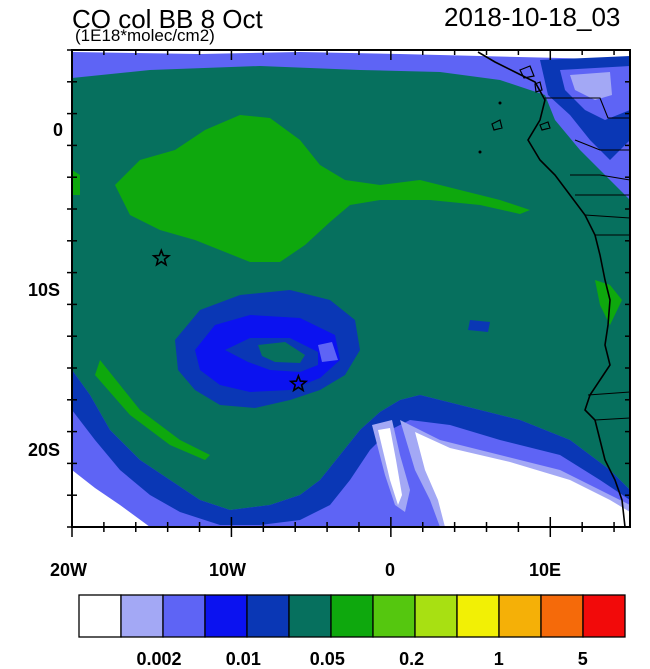 The height and width of the screenshot is (669, 650). What do you see at coordinates (390, 570) in the screenshot?
I see `xtick-label: 0` at bounding box center [390, 570].